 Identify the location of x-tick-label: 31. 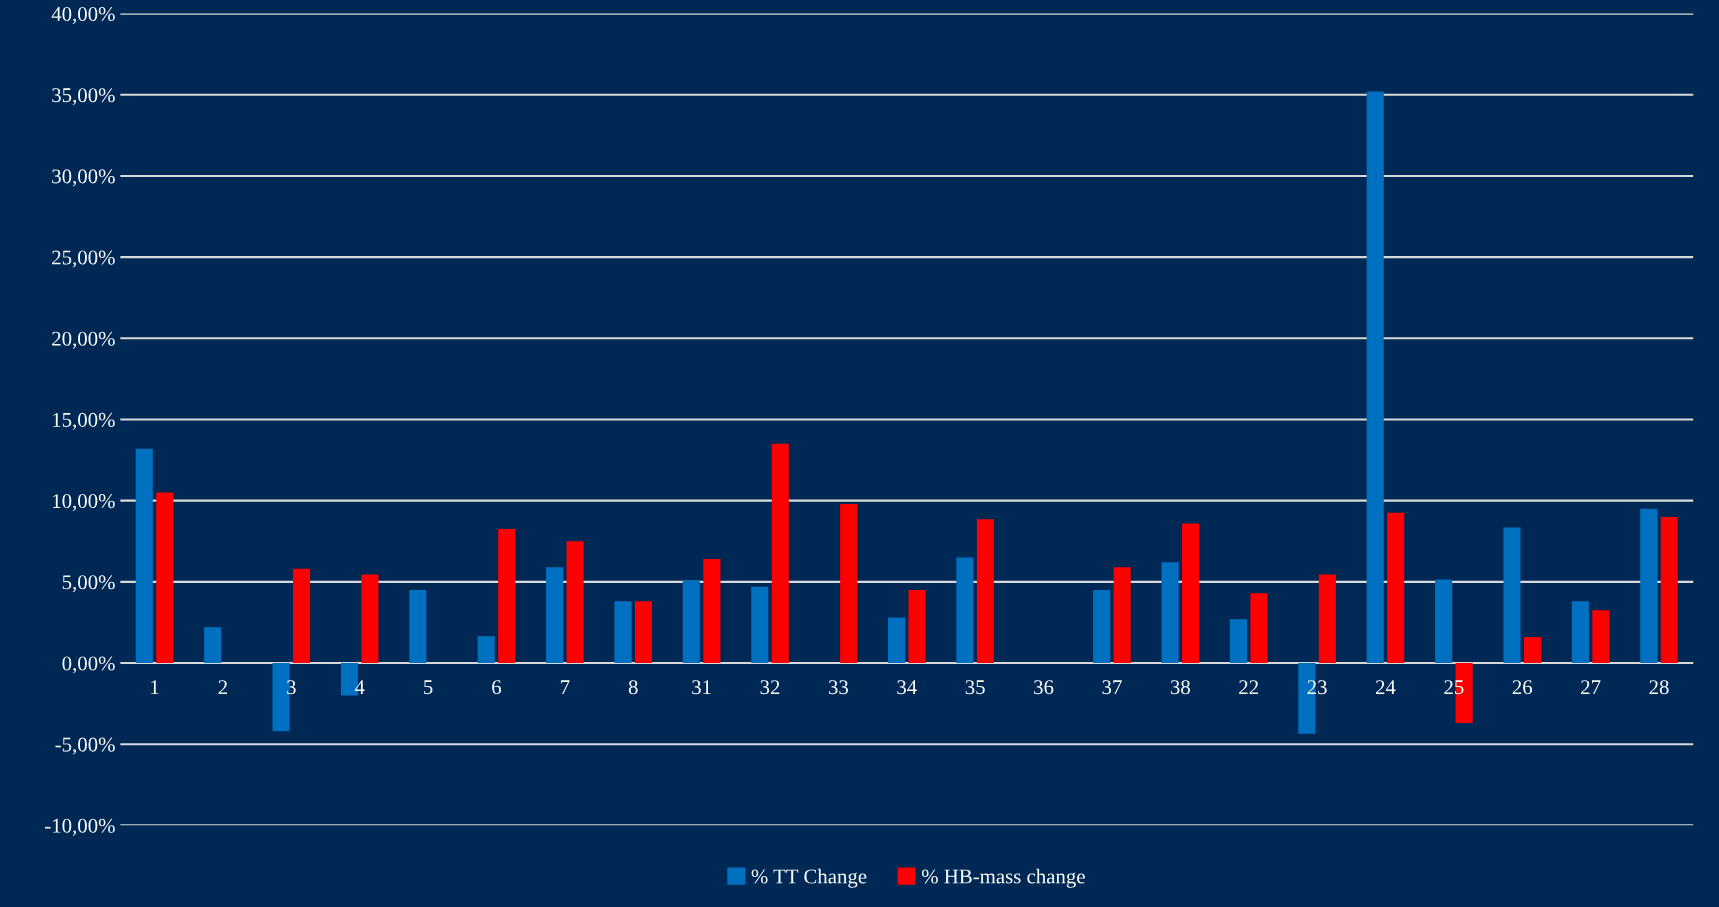
(701, 687).